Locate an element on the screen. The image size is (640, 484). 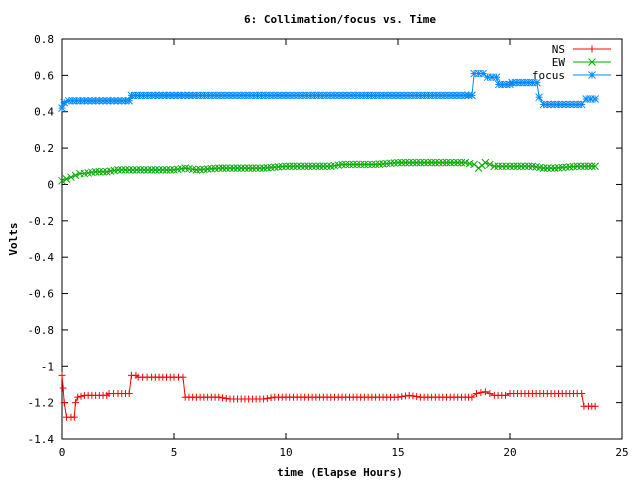
x-tick-label: 0 is located at coordinates (62, 452).